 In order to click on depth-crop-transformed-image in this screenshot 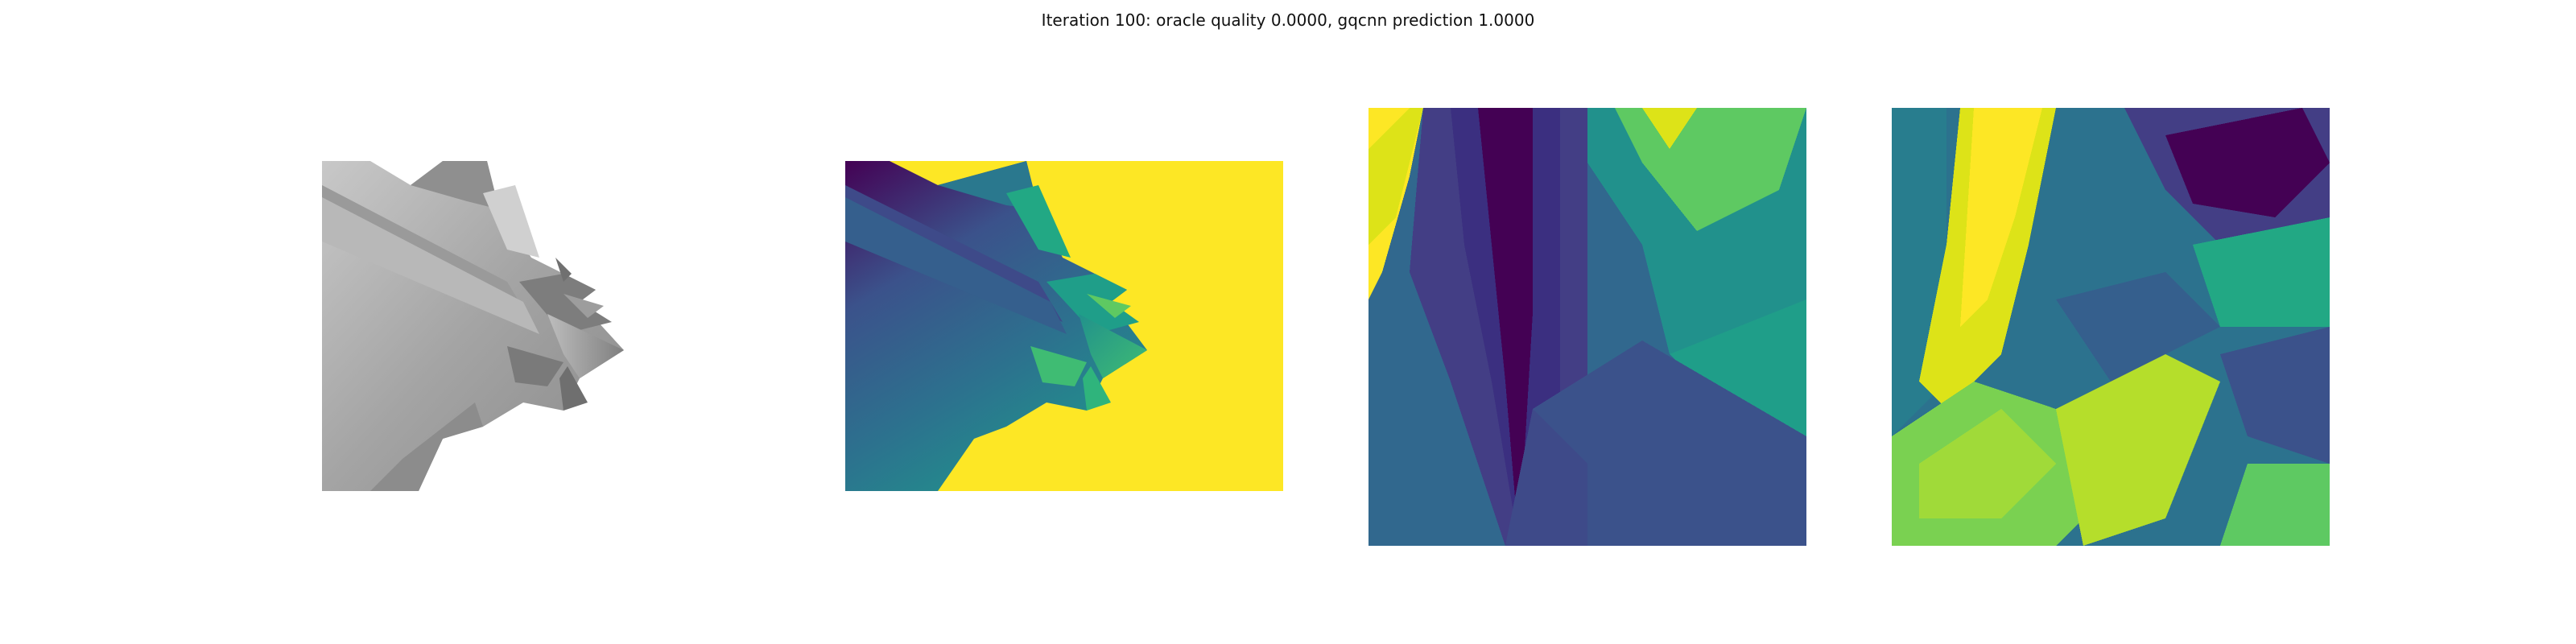, I will do `click(2111, 327)`.